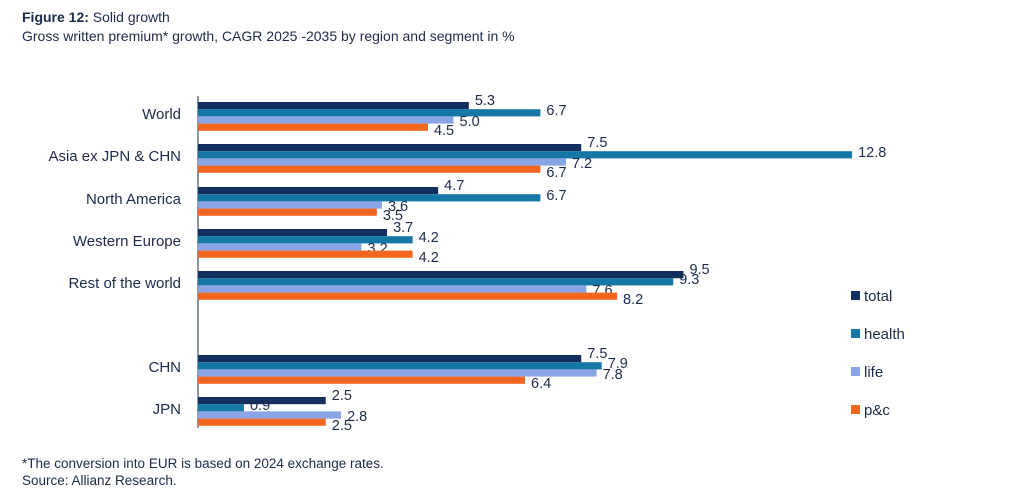 The height and width of the screenshot is (499, 1024). Describe the element at coordinates (260, 406) in the screenshot. I see `data-label: 0.9` at that location.